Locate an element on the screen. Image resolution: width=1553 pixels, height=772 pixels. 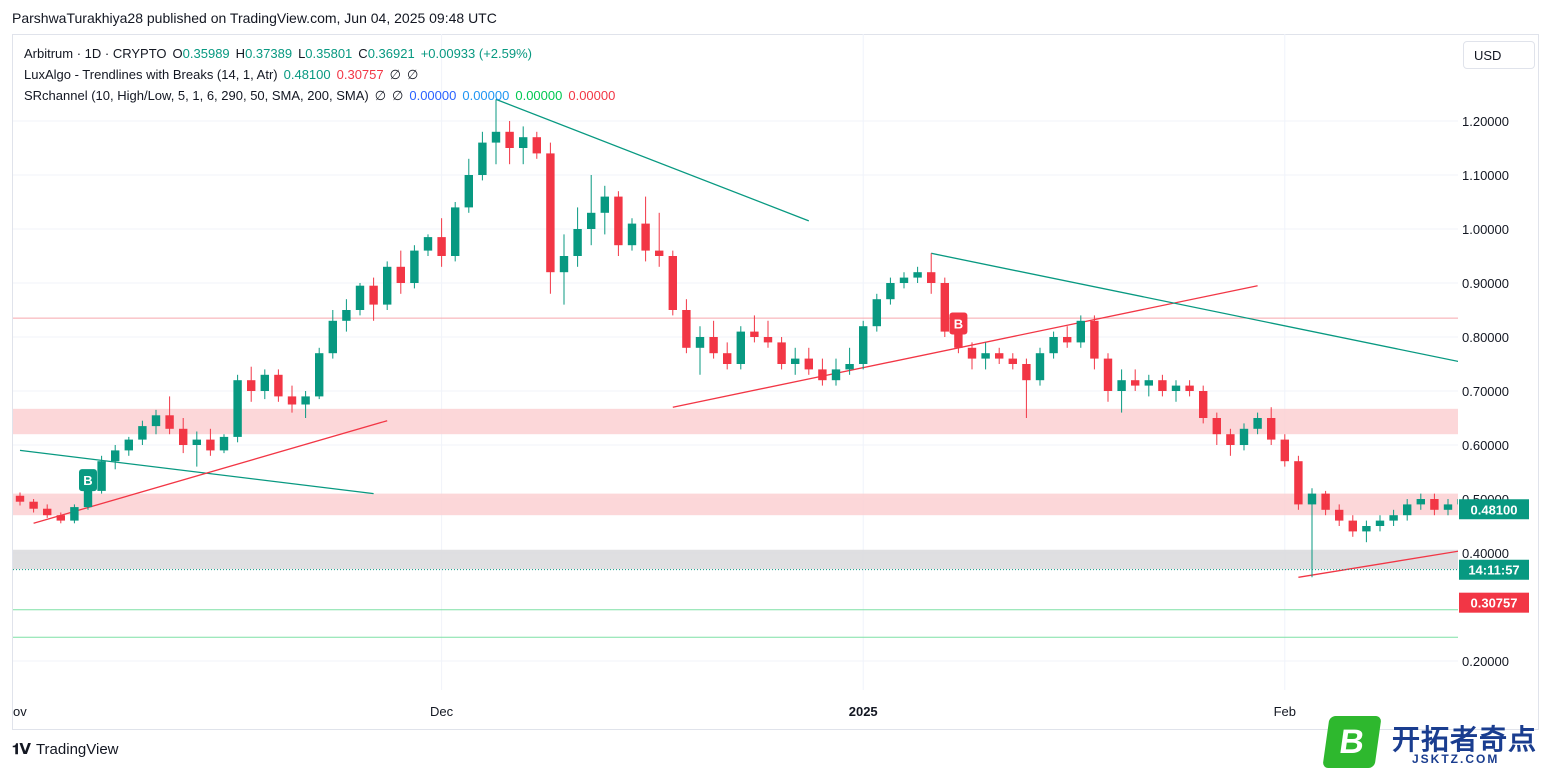
change-value: +0.00933 (+2.59%) is located at coordinates (476, 53).